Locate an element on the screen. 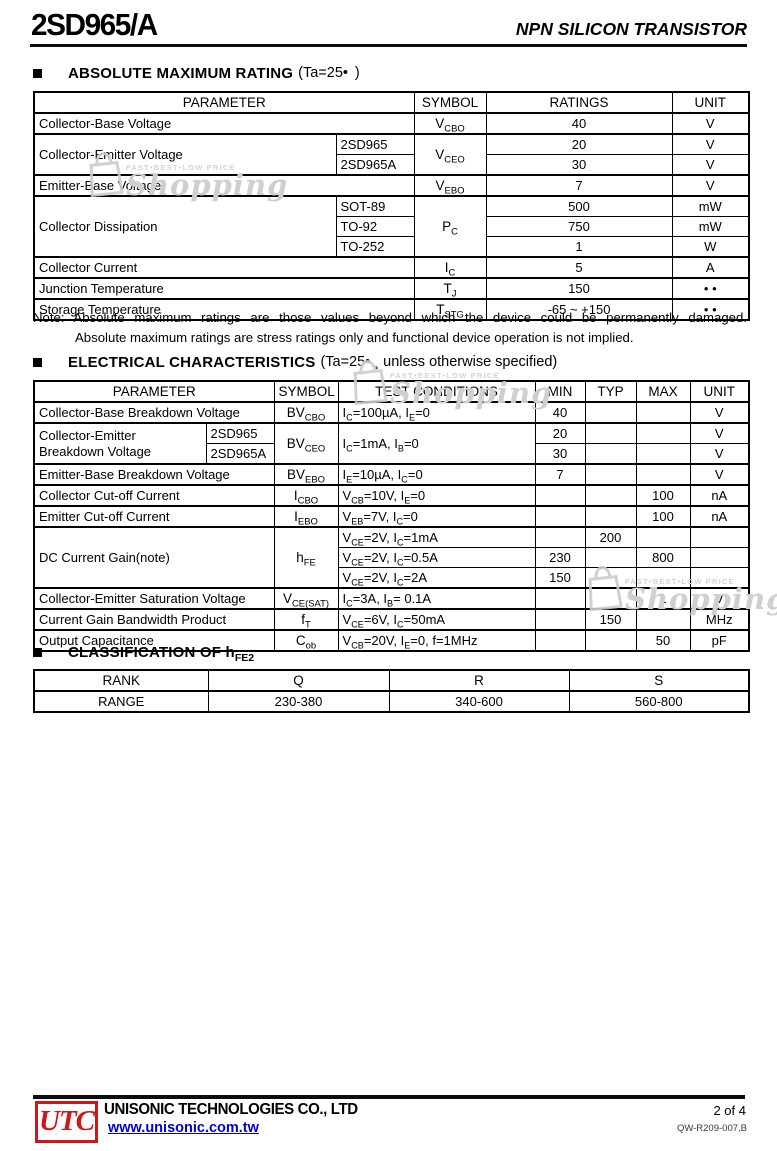 The image size is (777, 1151). max-cell: 1 is located at coordinates (663, 598).